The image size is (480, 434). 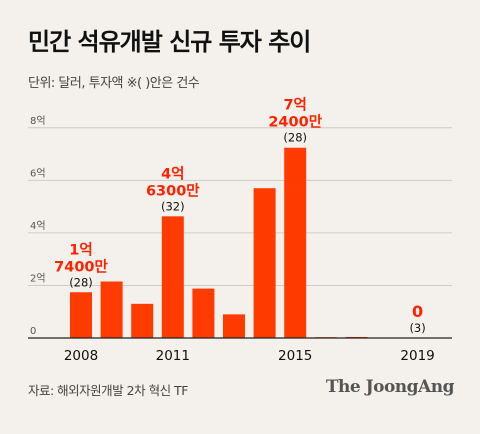 I want to click on data-label-amount: 4억, so click(x=172, y=173).